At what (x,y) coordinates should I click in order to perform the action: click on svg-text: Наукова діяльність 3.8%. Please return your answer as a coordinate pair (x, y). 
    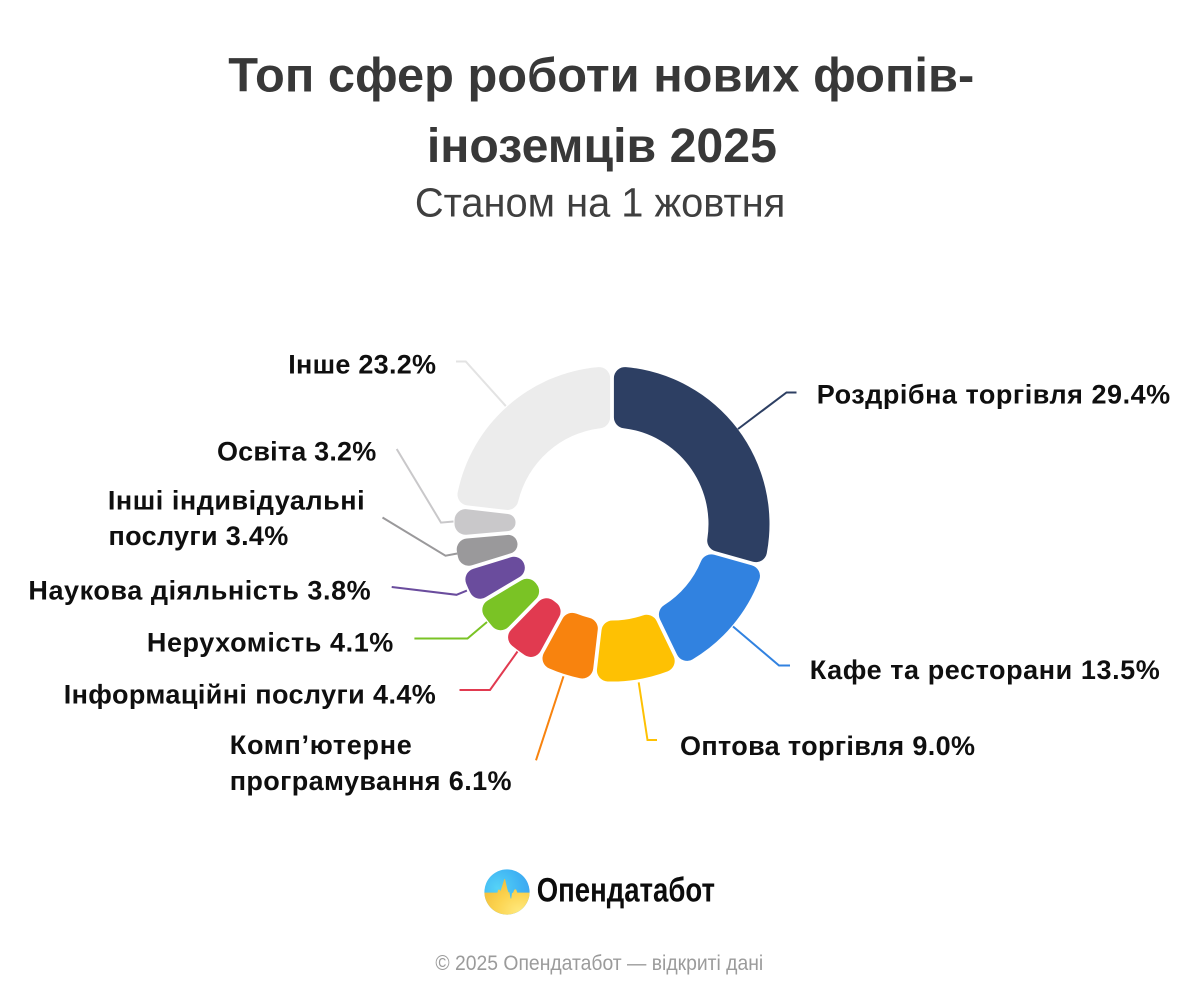
    Looking at the image, I should click on (199, 591).